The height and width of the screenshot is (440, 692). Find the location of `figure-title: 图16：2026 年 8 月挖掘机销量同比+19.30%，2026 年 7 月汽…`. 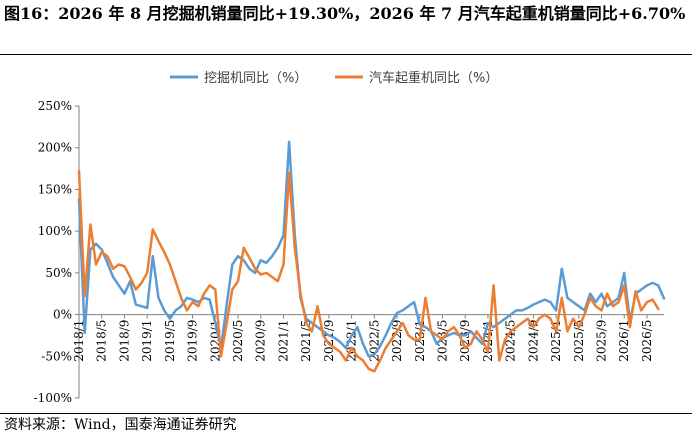

figure-title: 图16：2026 年 8 月挖掘机销量同比+19.30%，2026 年 7 月汽… is located at coordinates (345, 13).